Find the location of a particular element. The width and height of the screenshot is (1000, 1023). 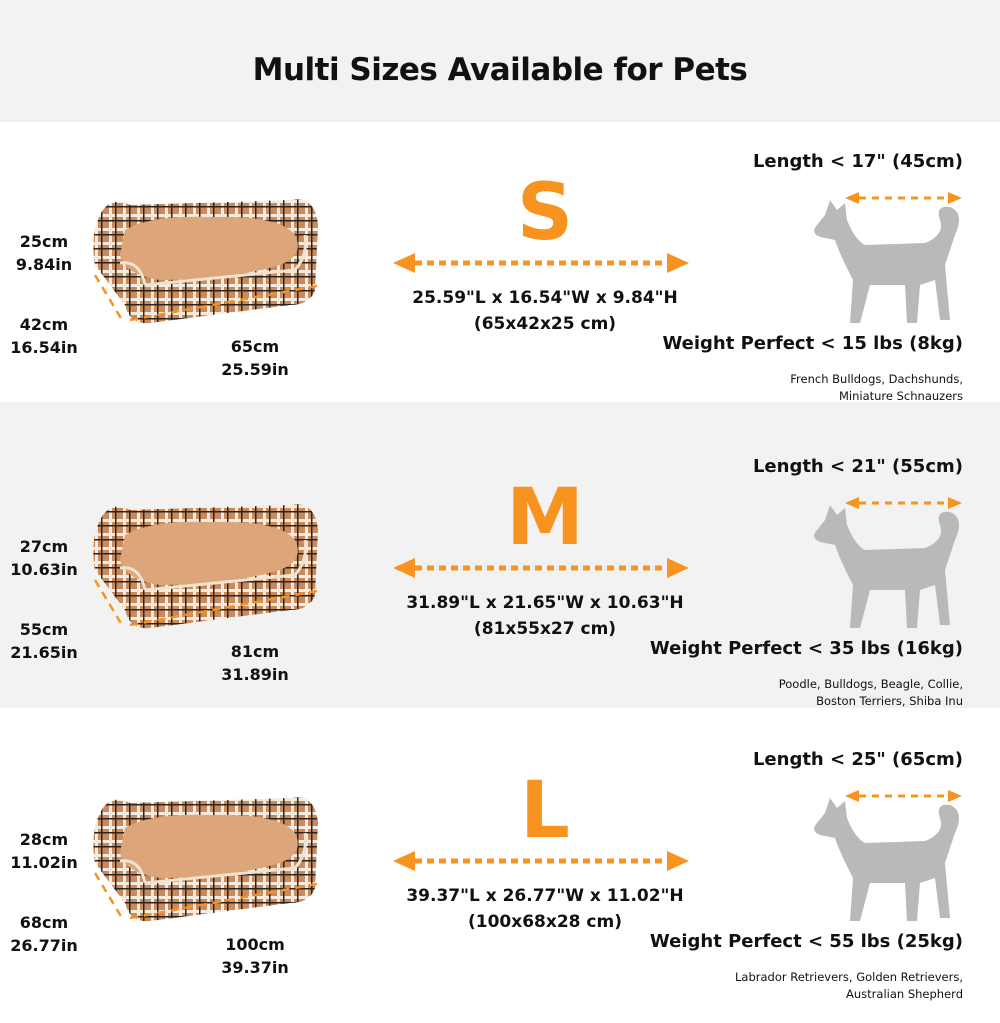

length-cm: 65cm is located at coordinates (255, 346).